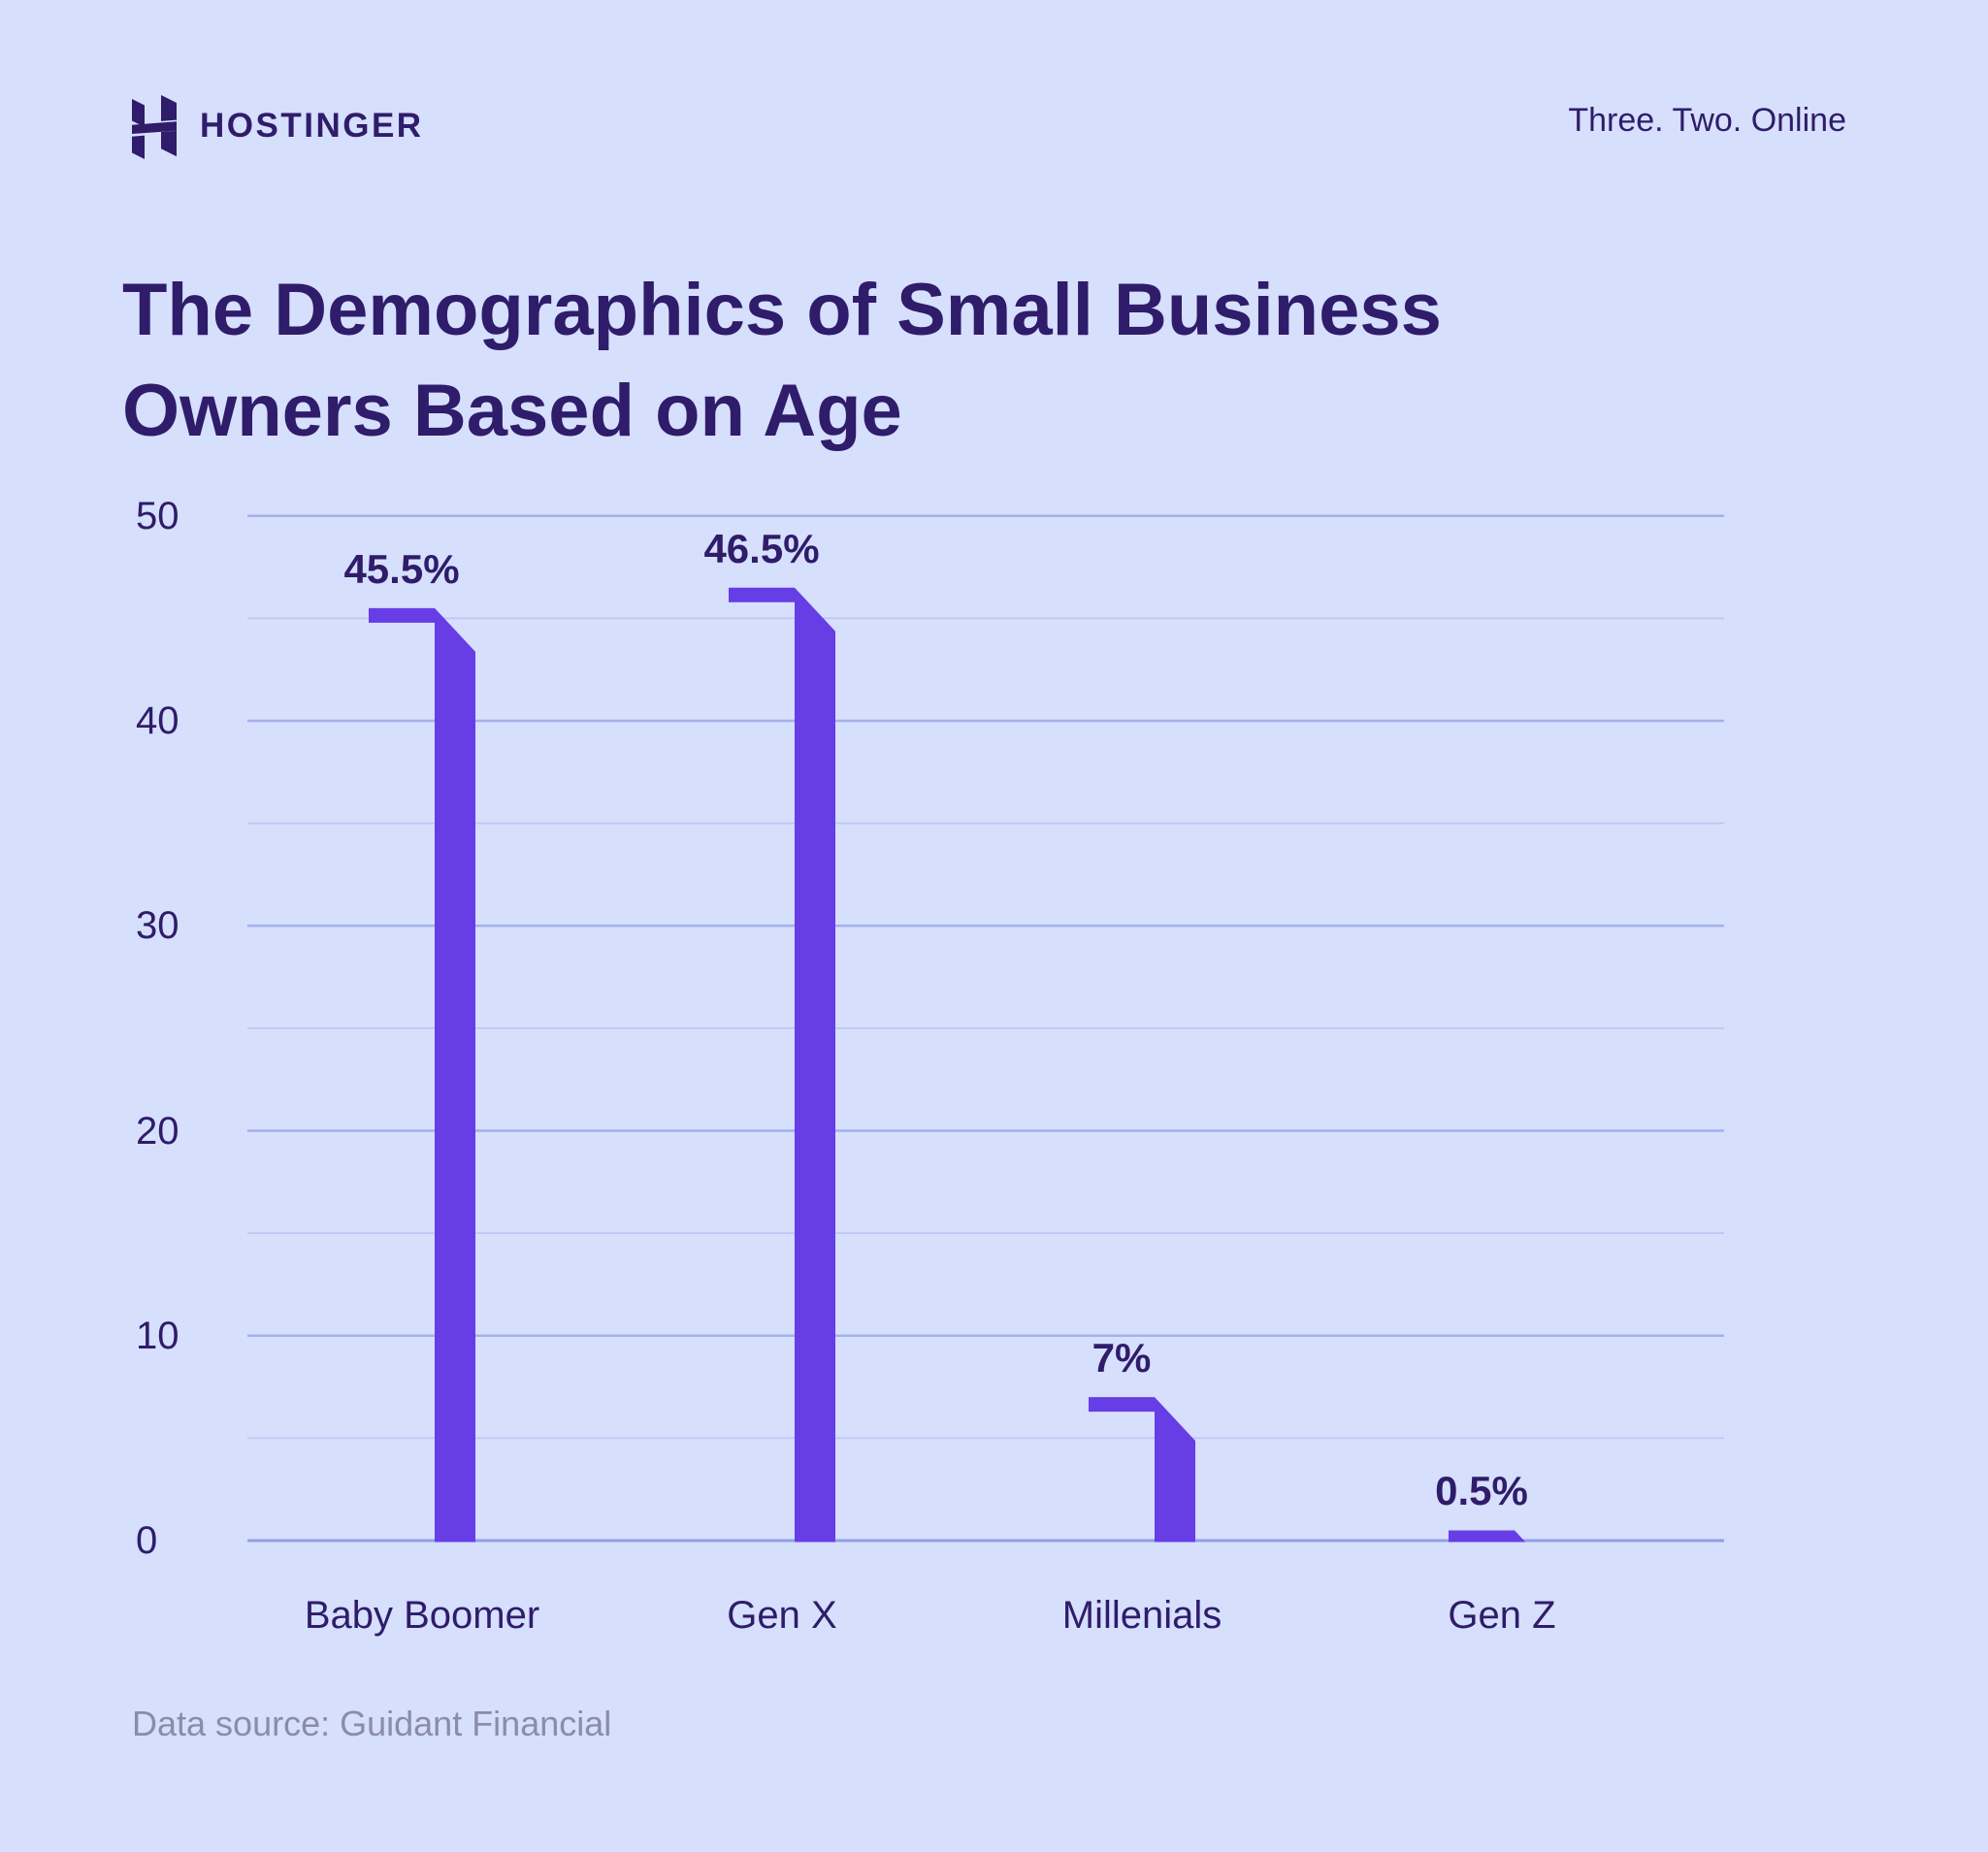 This screenshot has width=1988, height=1852. I want to click on header-tagline: Three. Two. Online, so click(1707, 120).